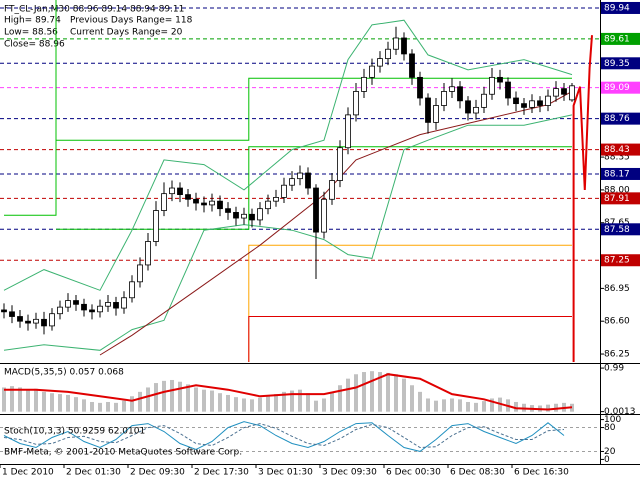 Image resolution: width=640 pixels, height=480 pixels. What do you see at coordinates (620, 412) in the screenshot?
I see `y-tick-label: 0.0013` at bounding box center [620, 412].